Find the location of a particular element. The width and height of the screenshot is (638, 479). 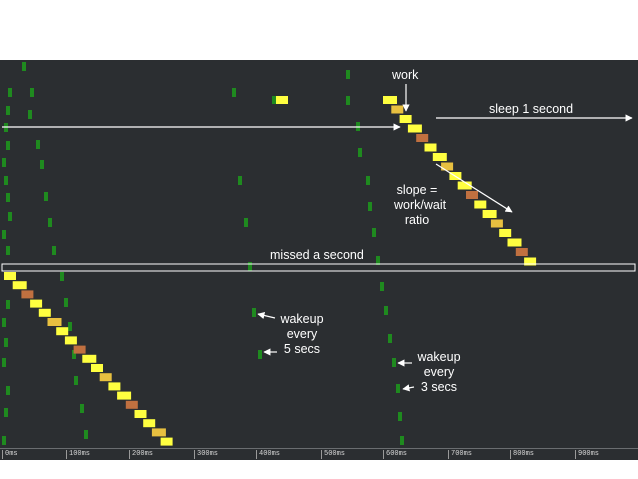

work-label: work is located at coordinates (405, 75).